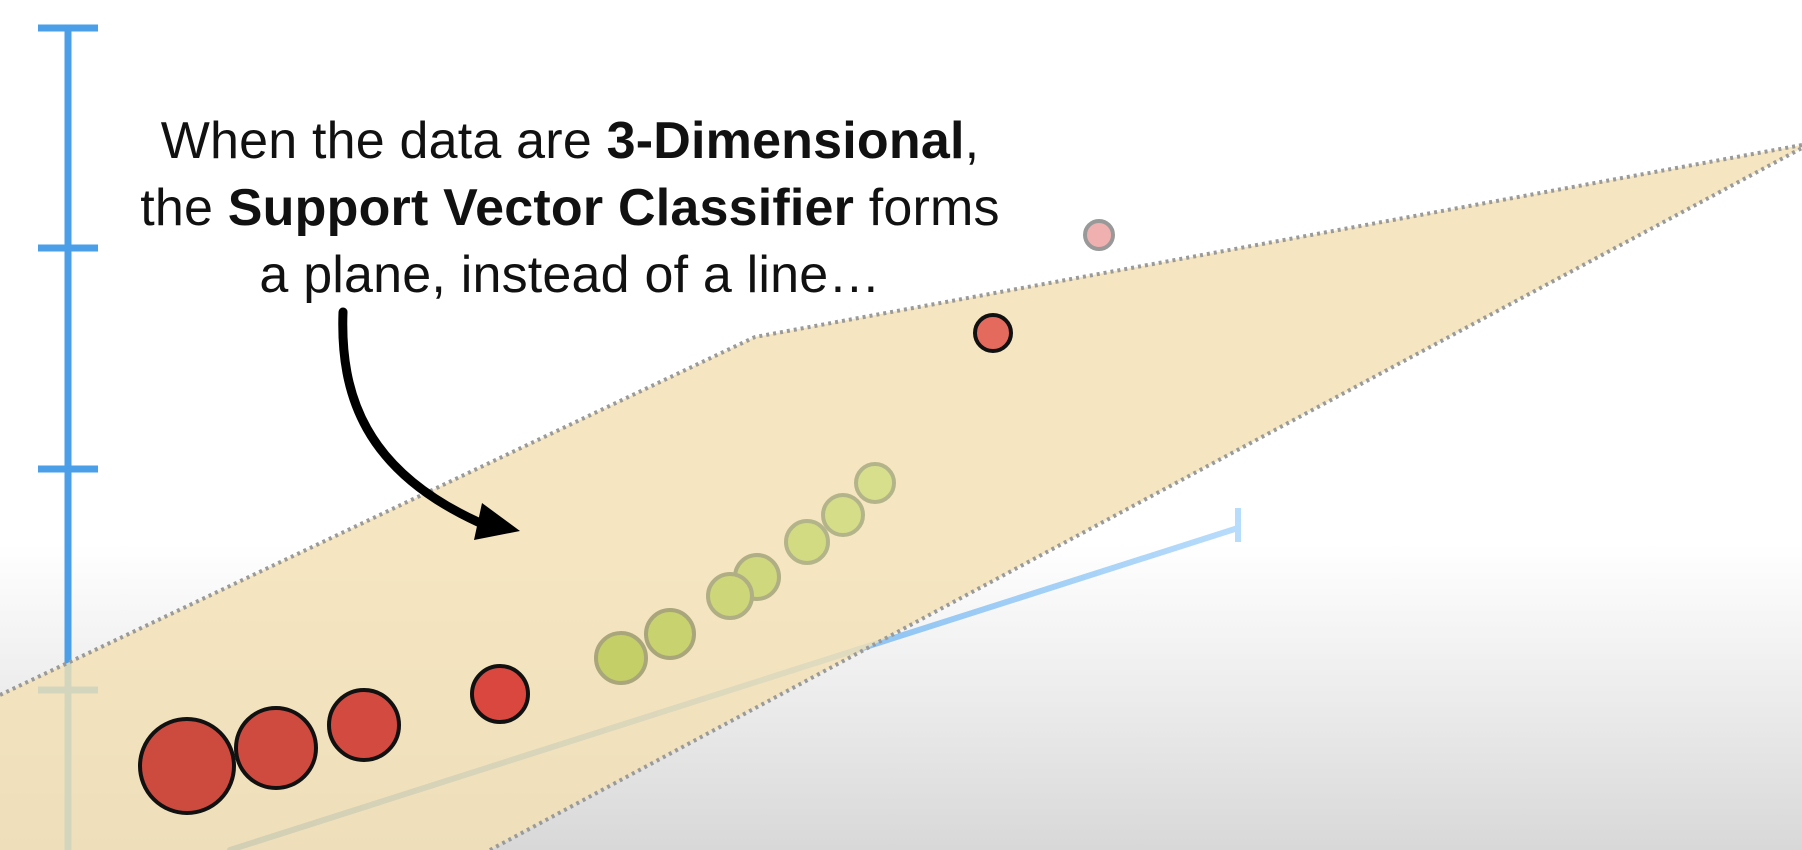 The width and height of the screenshot is (1802, 850). What do you see at coordinates (927, 208) in the screenshot?
I see `caption-text-segment: forms` at bounding box center [927, 208].